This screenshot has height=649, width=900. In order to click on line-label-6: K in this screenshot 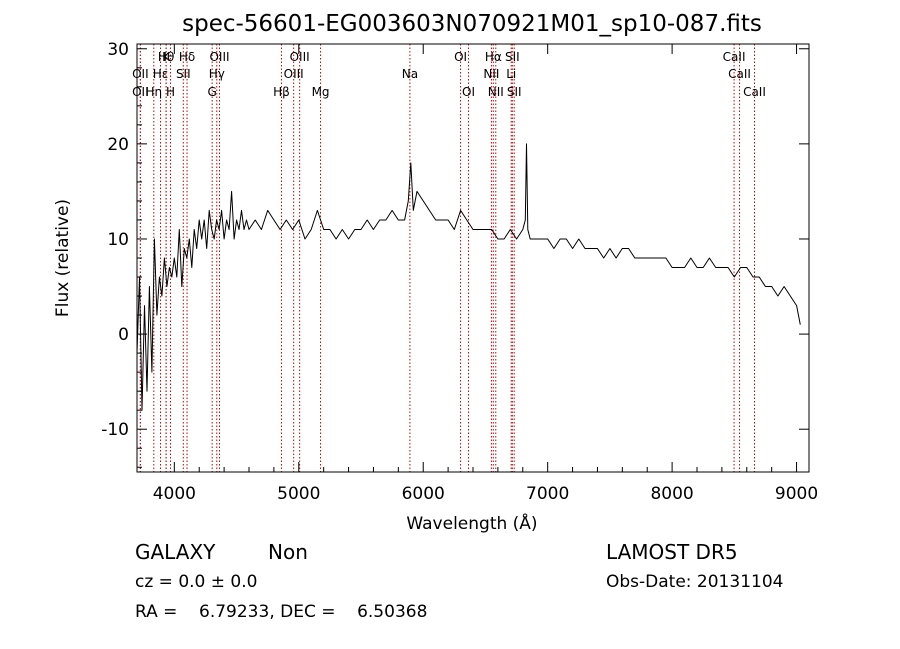, I will do `click(166, 57)`.